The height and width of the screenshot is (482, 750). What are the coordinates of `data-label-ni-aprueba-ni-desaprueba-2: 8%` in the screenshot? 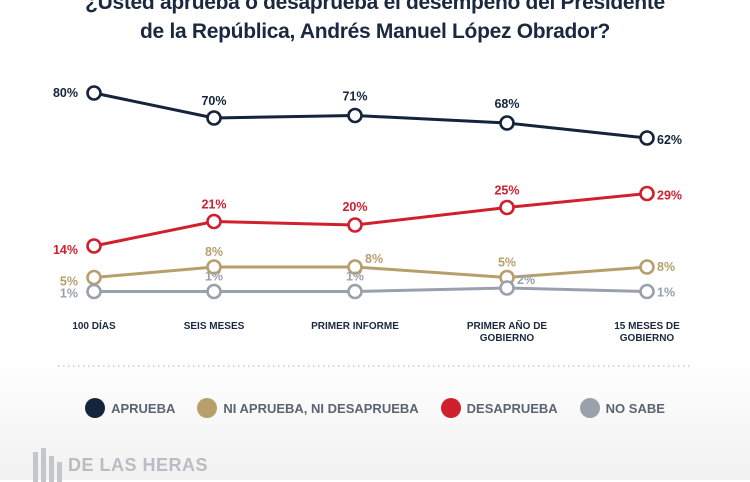 It's located at (214, 252).